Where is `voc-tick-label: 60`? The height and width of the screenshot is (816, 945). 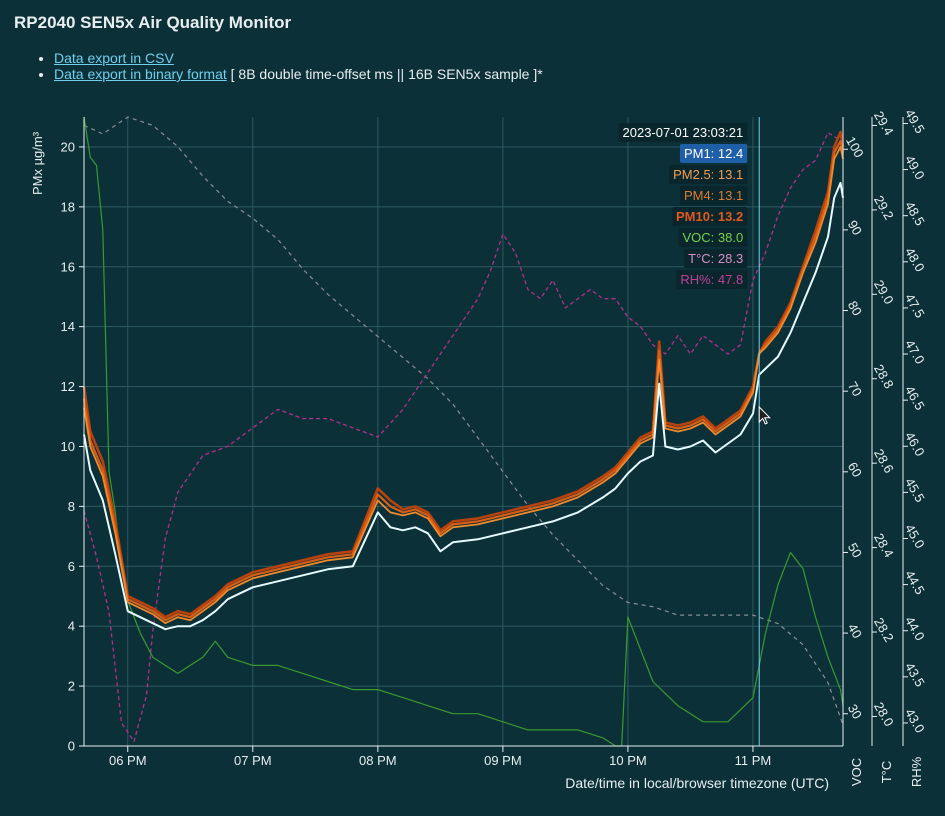 voc-tick-label: 60 is located at coordinates (855, 470).